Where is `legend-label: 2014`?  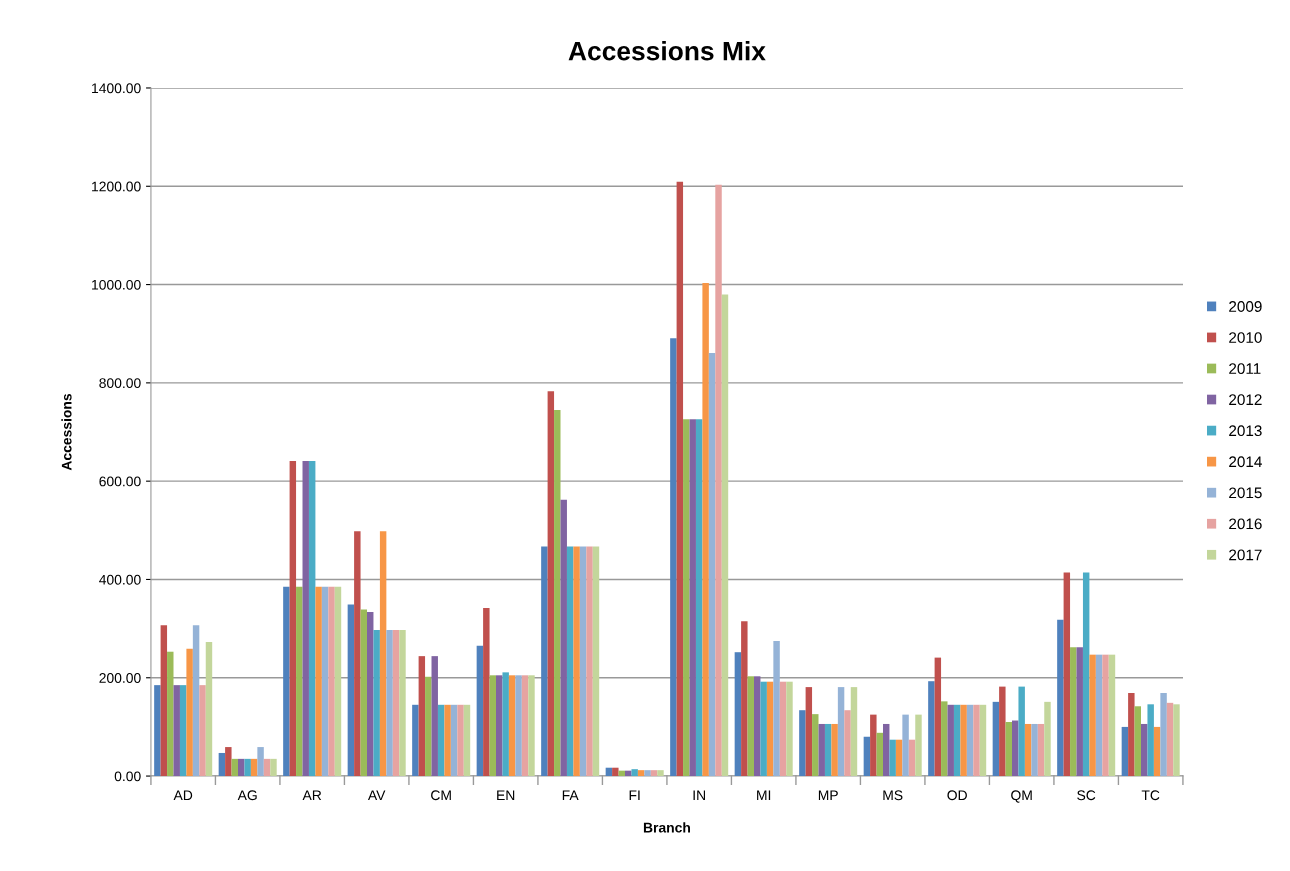
legend-label: 2014 is located at coordinates (1245, 462).